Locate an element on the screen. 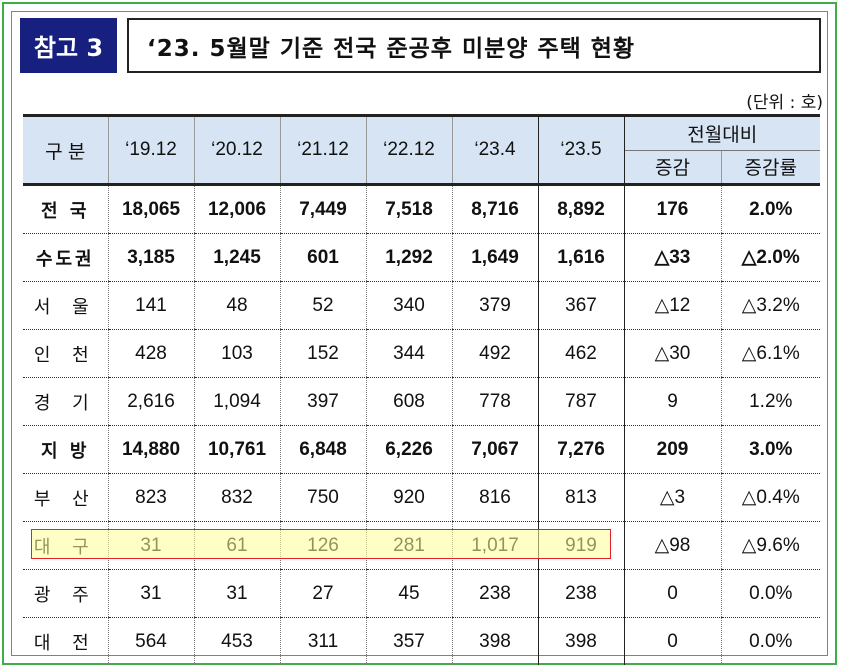  row-label: 부 산 is located at coordinates (65, 497).